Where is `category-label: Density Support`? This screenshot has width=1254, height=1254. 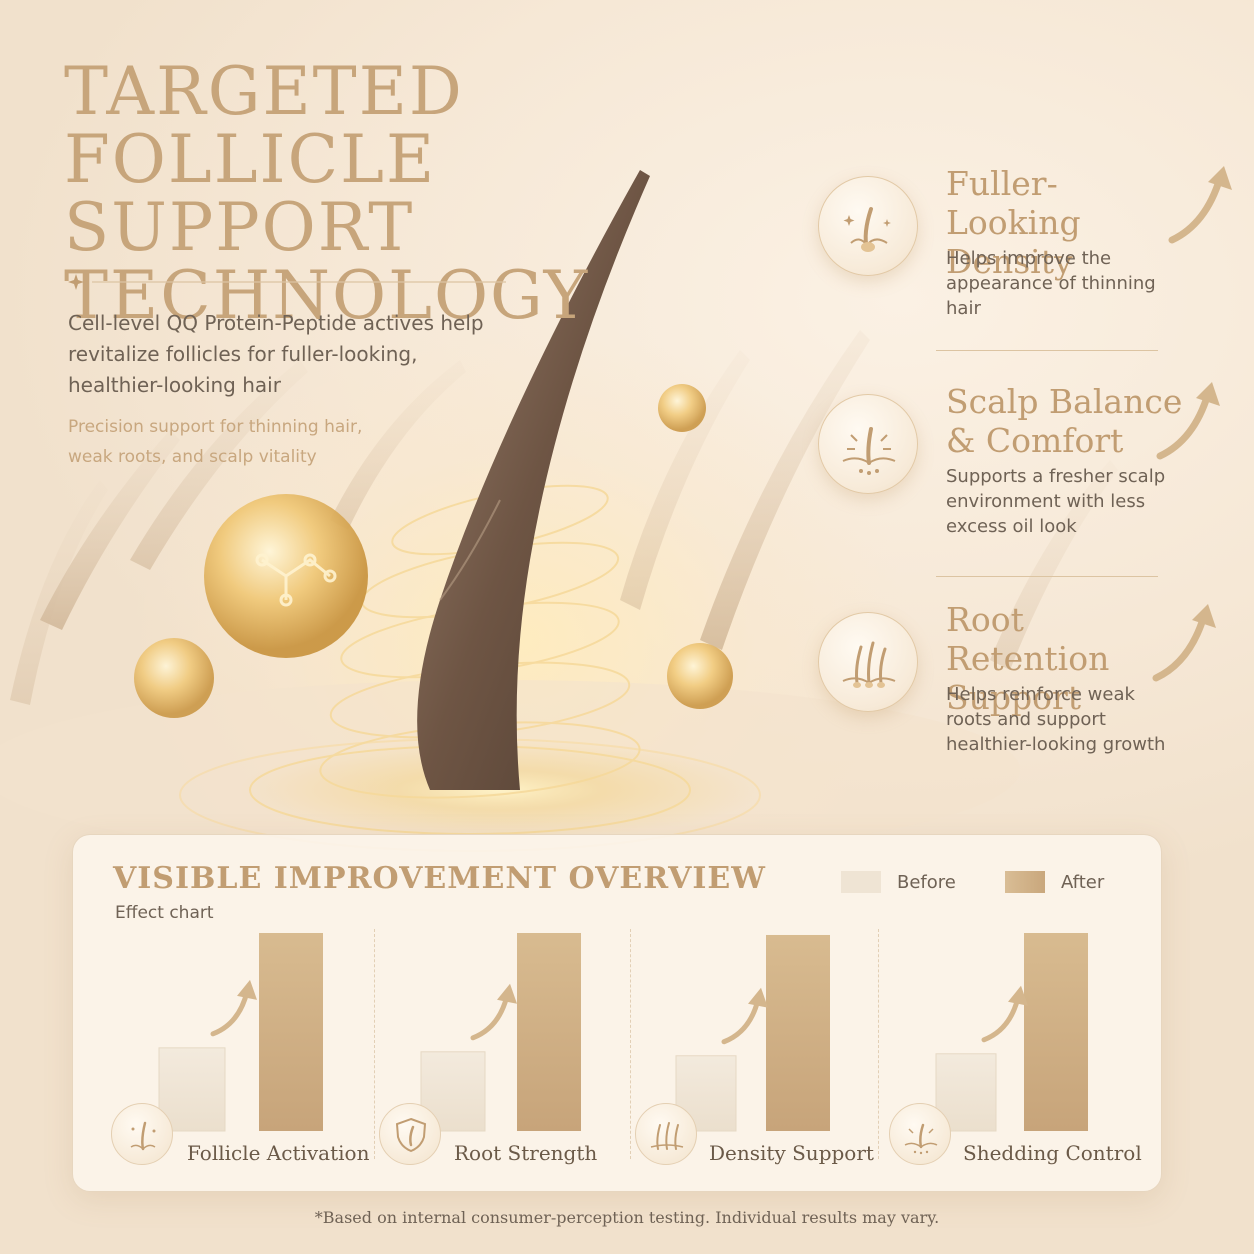
category-label: Density Support is located at coordinates (791, 1153).